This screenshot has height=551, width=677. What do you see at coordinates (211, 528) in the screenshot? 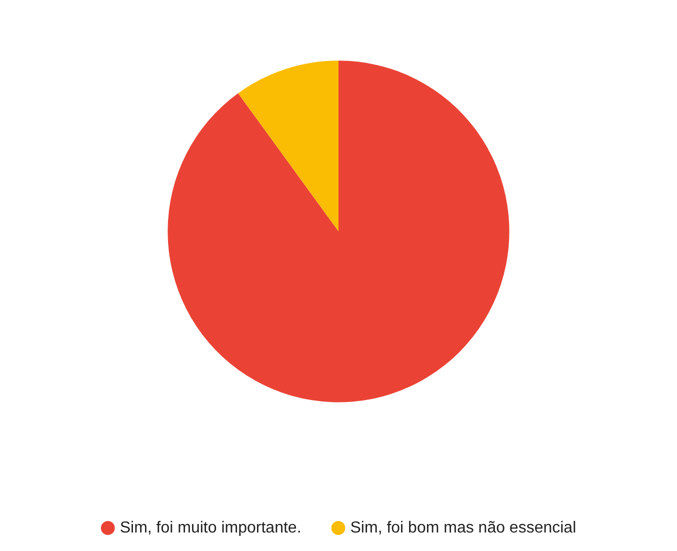
I see `legend-label: Sim, foi muito importante.` at bounding box center [211, 528].